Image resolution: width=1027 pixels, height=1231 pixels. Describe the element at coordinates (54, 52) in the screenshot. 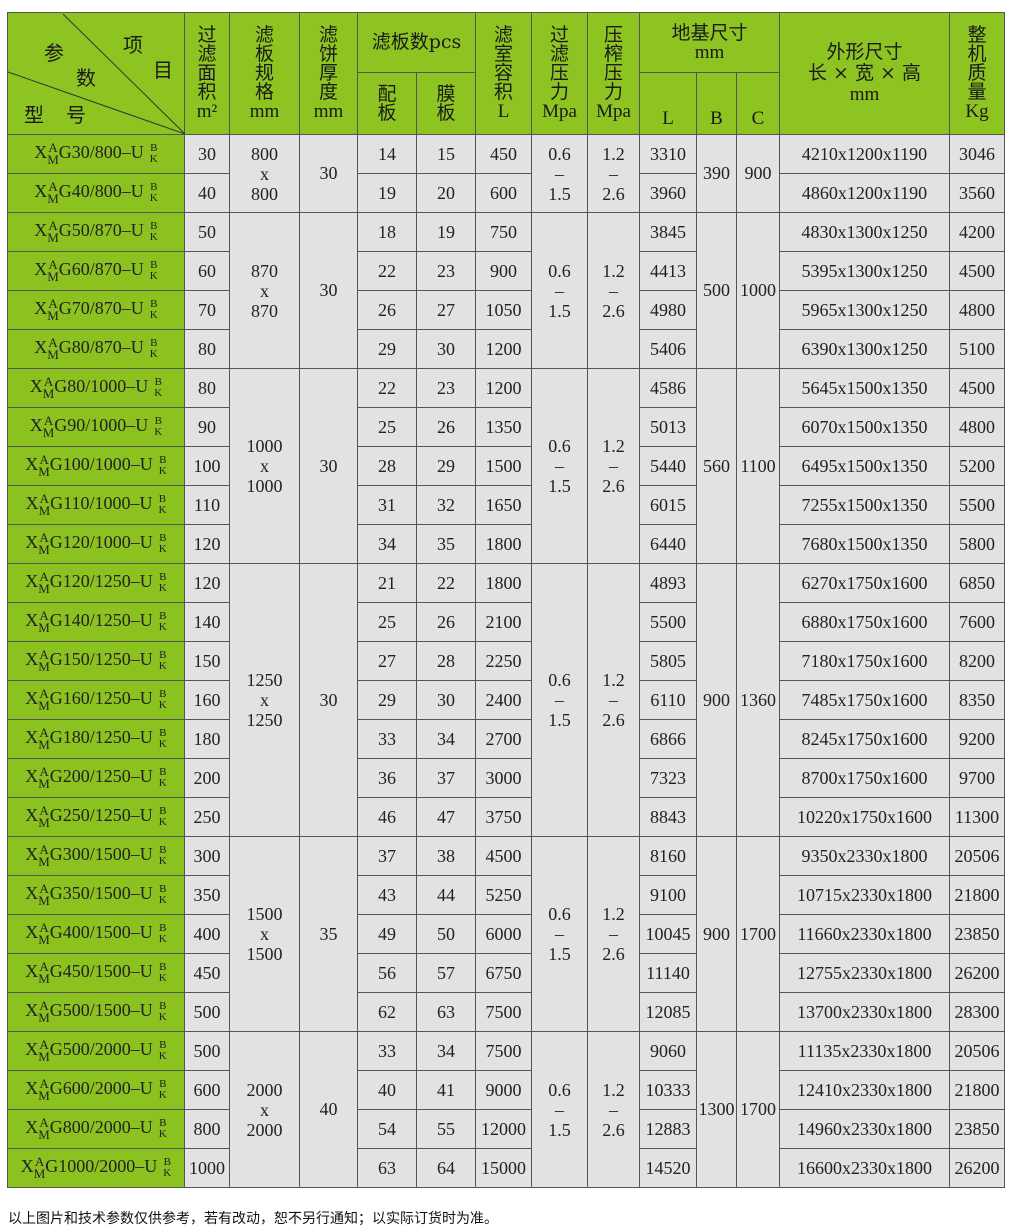

I see `corner-label: 参` at that location.